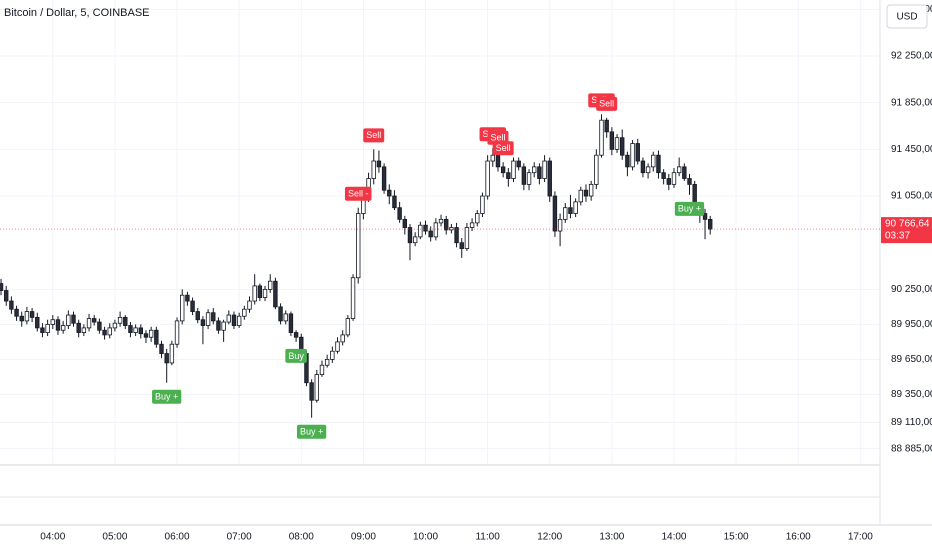  Describe the element at coordinates (487, 537) in the screenshot. I see `x-tick-label: 11:00` at that location.